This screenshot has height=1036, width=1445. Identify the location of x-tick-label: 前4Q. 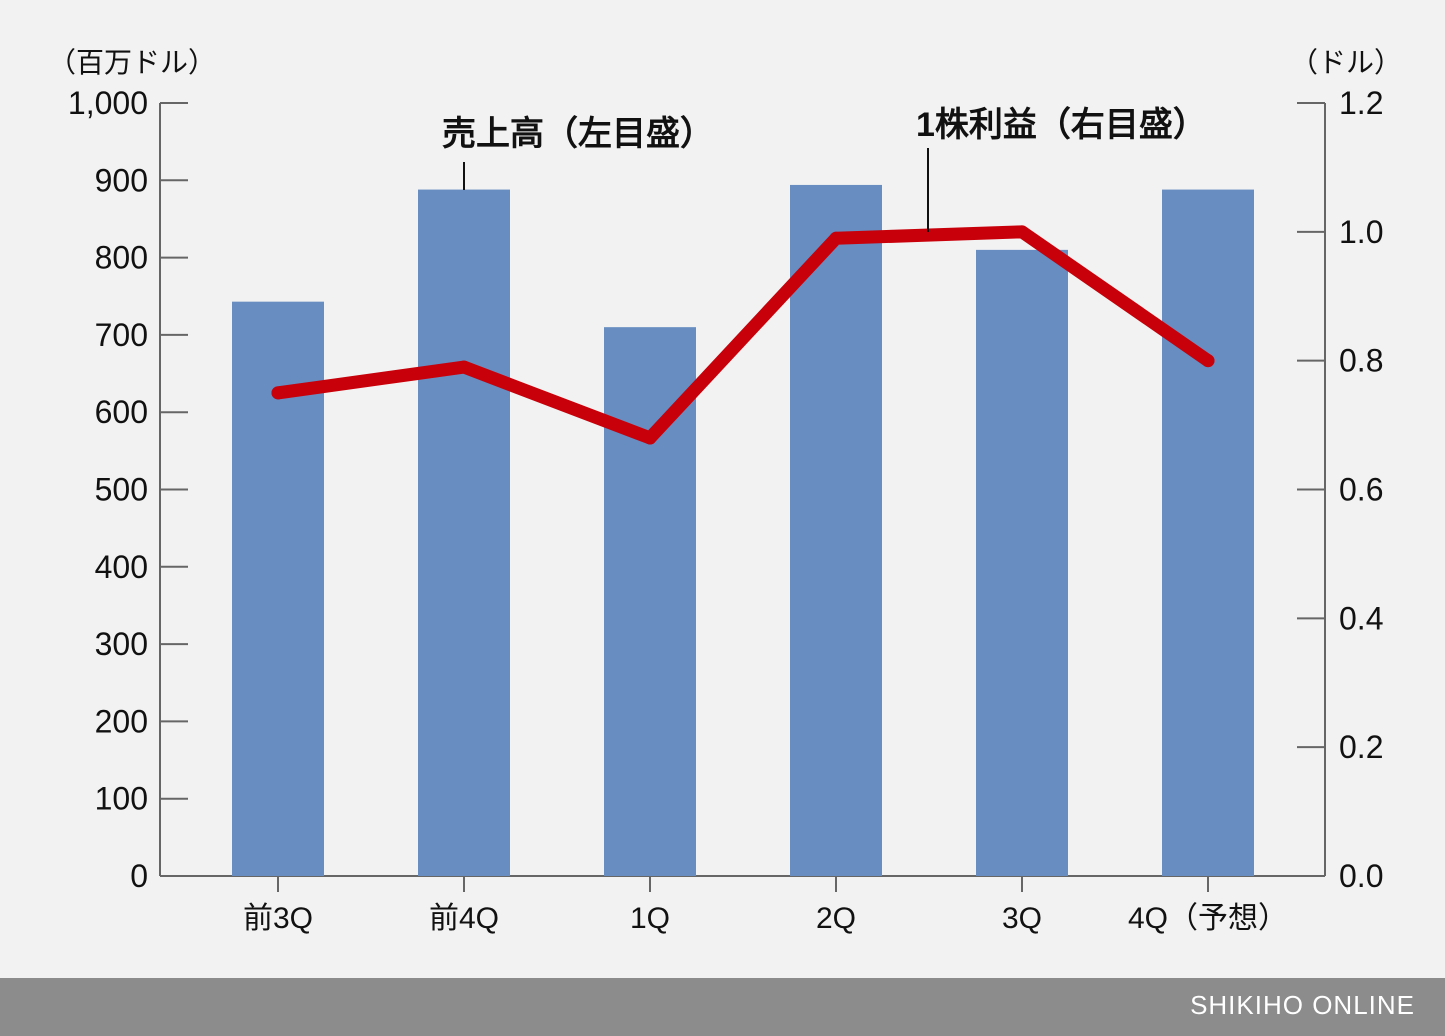
(464, 918).